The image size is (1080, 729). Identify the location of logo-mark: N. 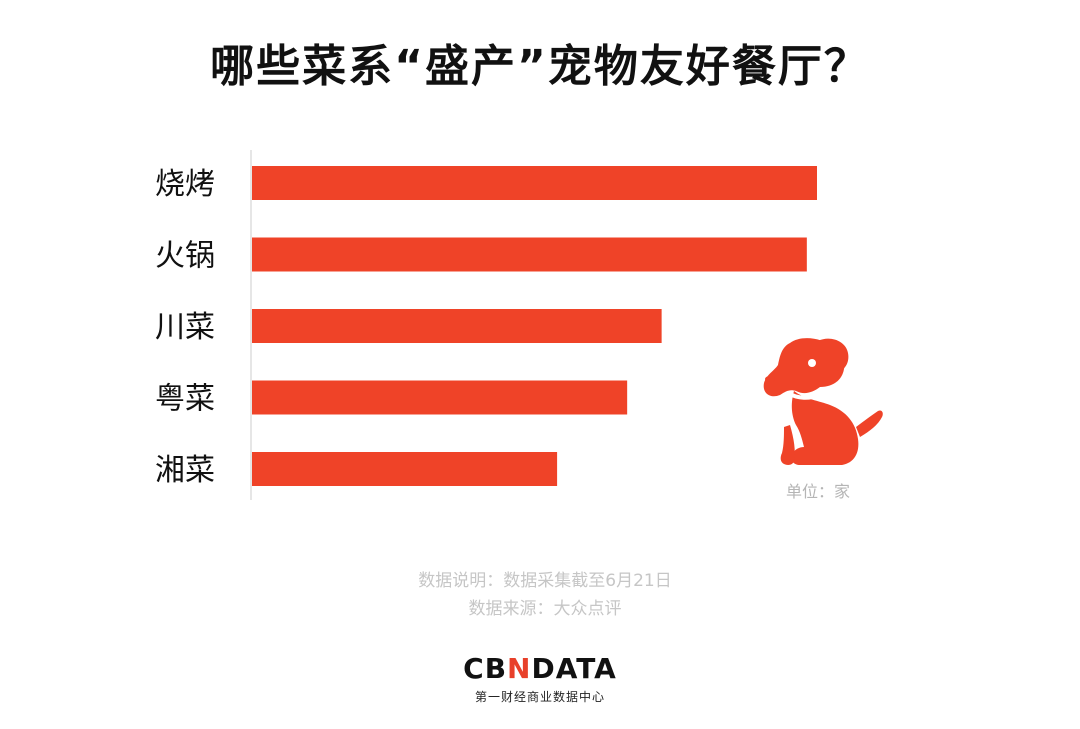
(519, 668).